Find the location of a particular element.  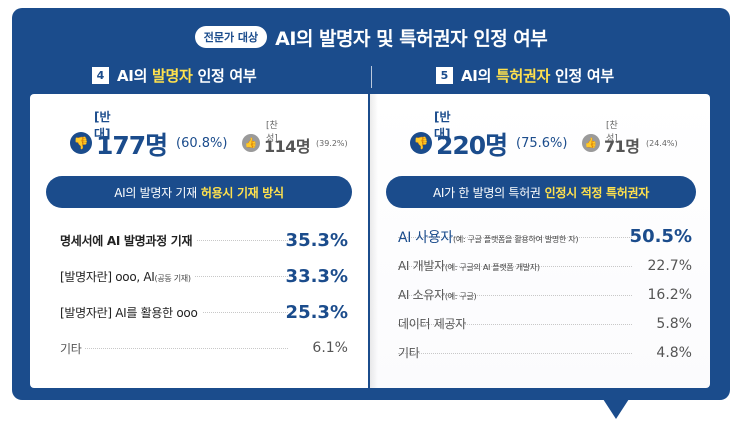

section-title: AI의 특허권자 인정 여부 is located at coordinates (537, 75).